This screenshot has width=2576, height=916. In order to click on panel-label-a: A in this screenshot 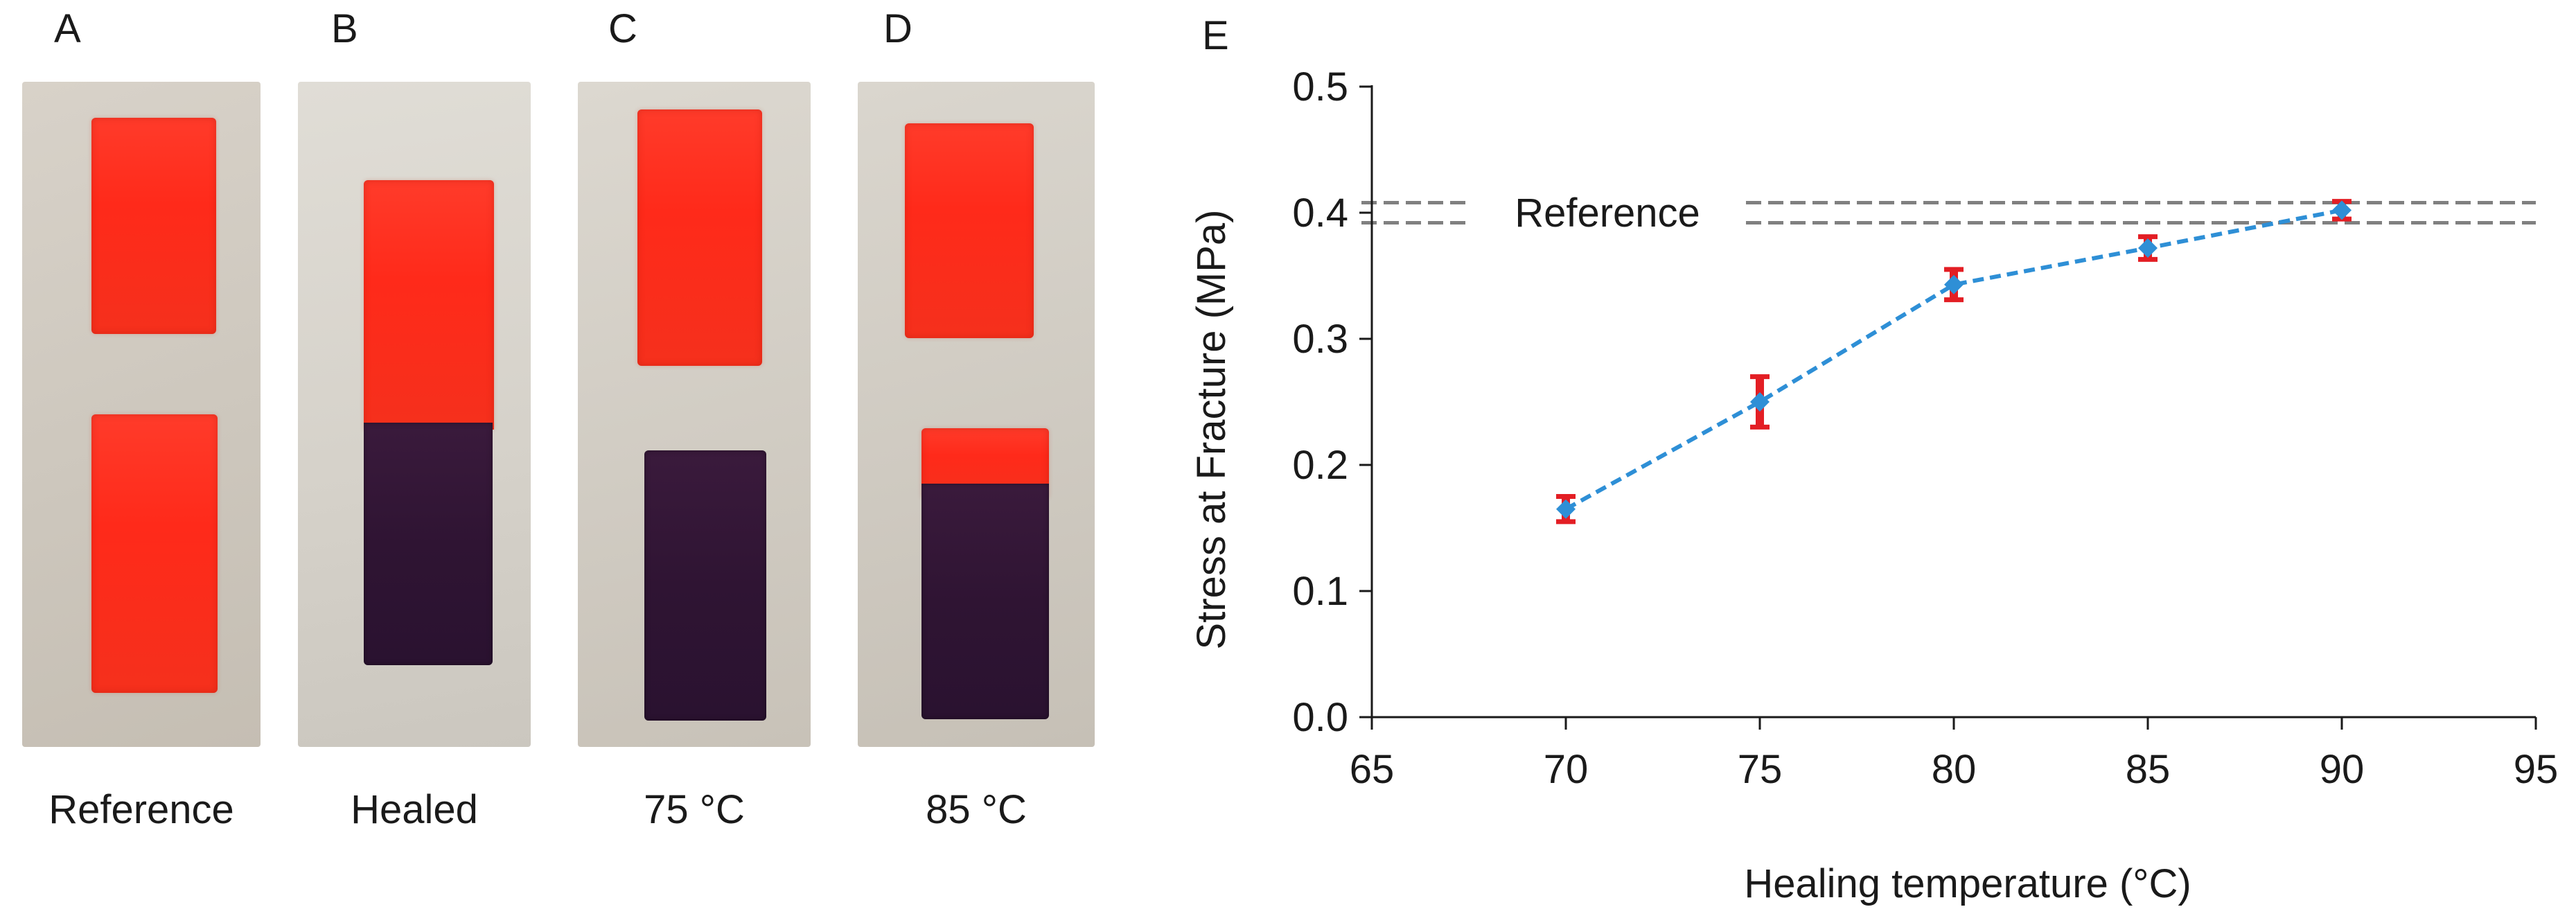, I will do `click(67, 28)`.